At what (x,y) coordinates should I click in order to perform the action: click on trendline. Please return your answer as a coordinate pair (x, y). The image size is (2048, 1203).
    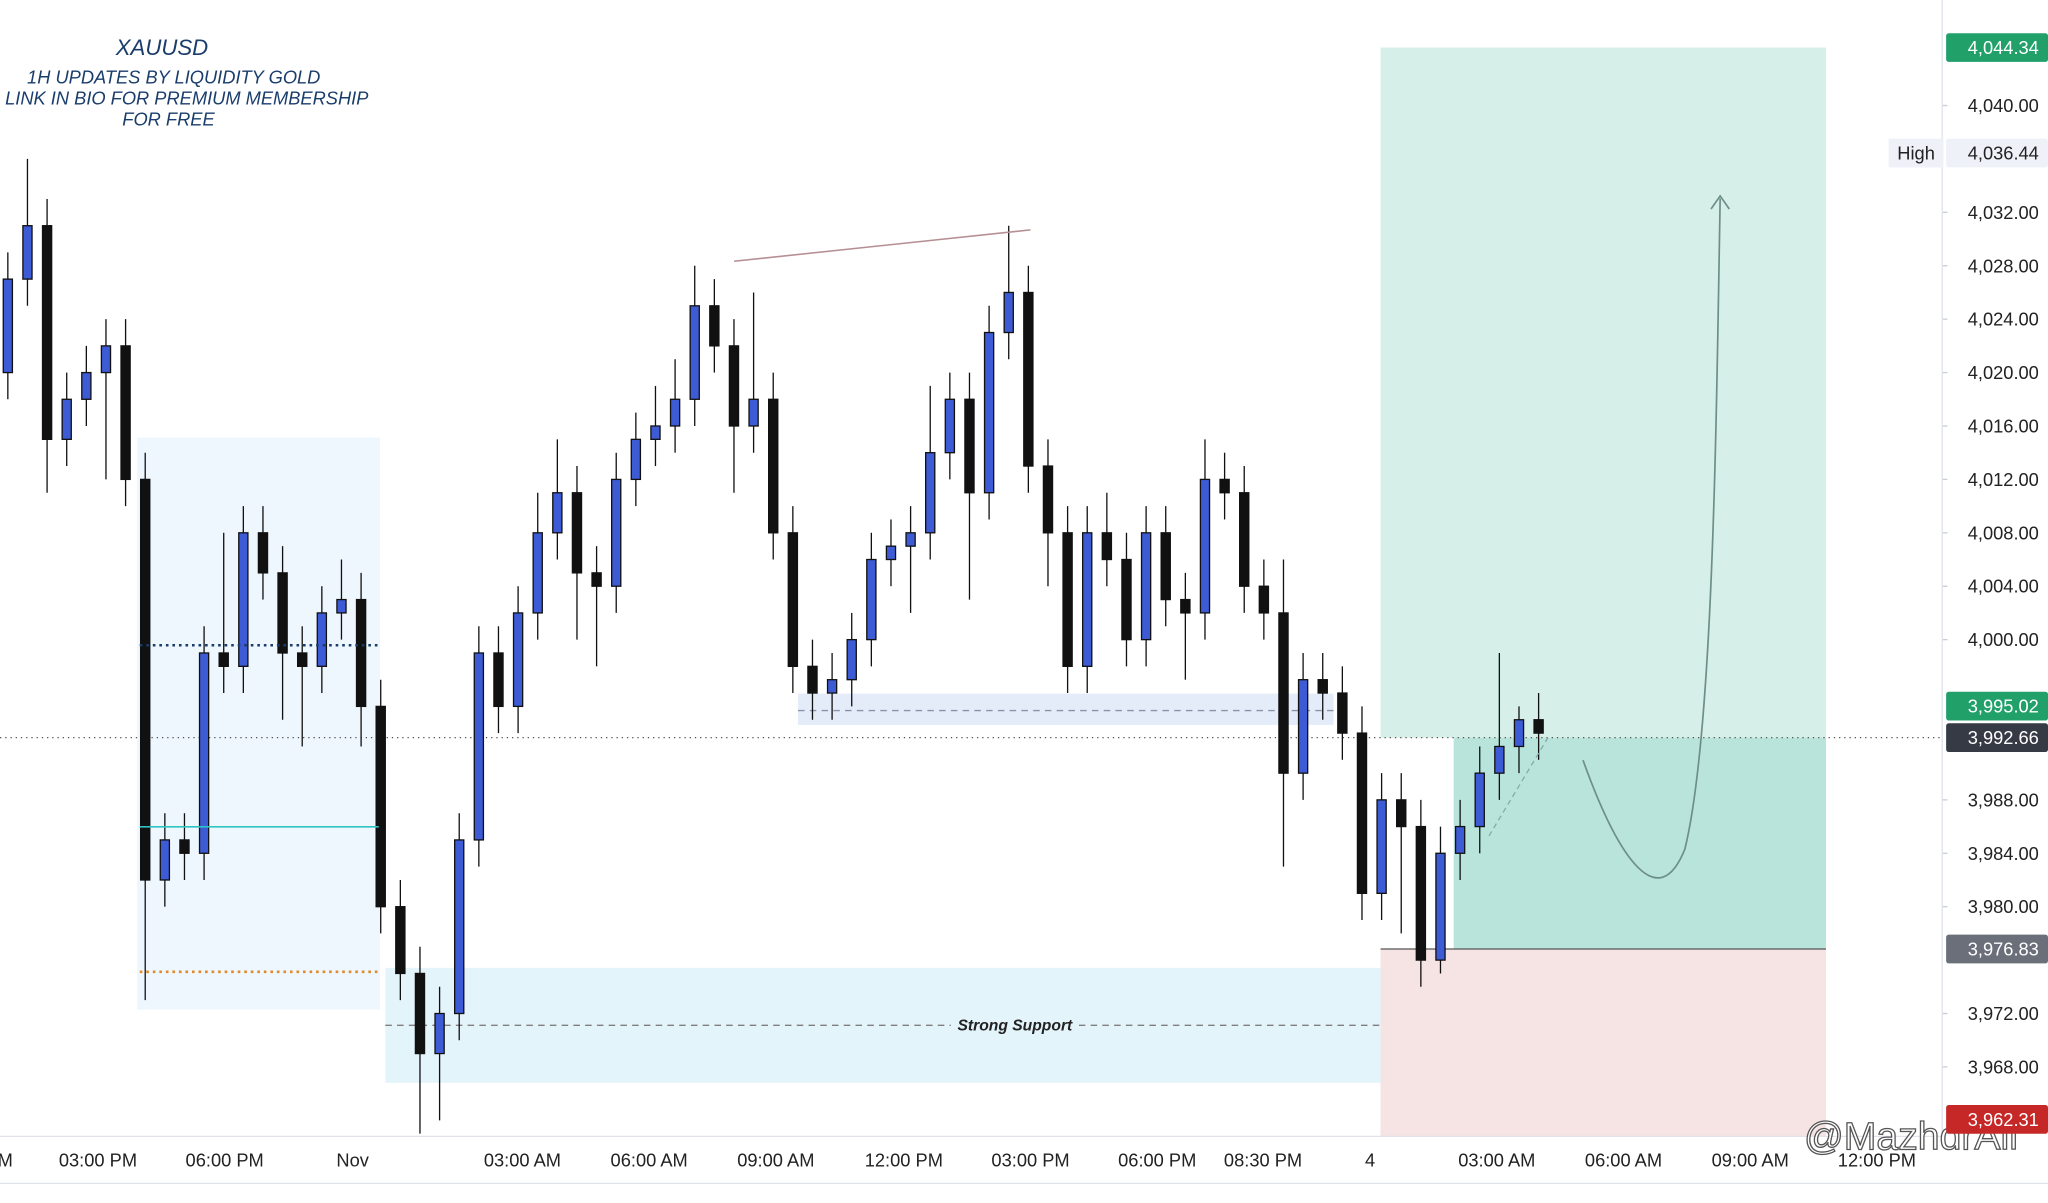
    Looking at the image, I should click on (882, 246).